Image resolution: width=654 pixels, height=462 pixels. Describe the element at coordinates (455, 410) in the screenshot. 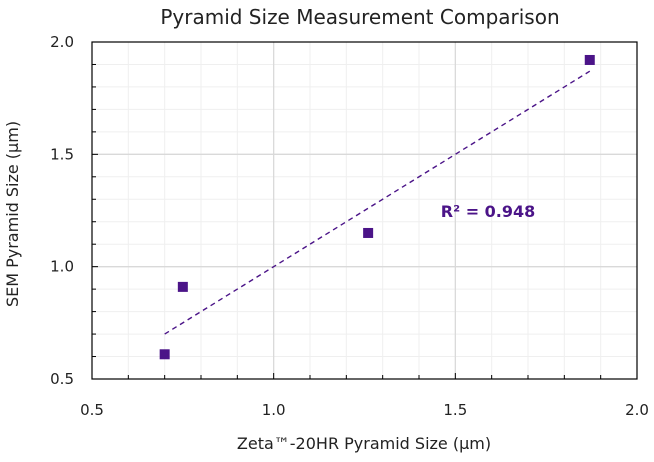

I see `x-tick-label: 1.5` at that location.